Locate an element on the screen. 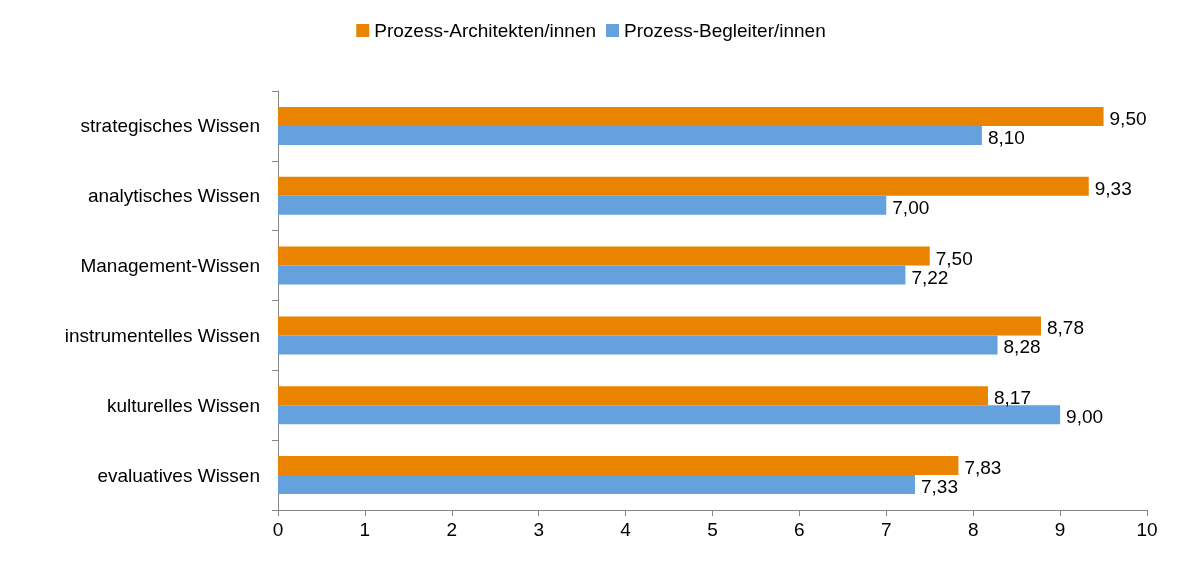 The height and width of the screenshot is (563, 1182). y-tick-label: kulturelles Wissen is located at coordinates (183, 405).